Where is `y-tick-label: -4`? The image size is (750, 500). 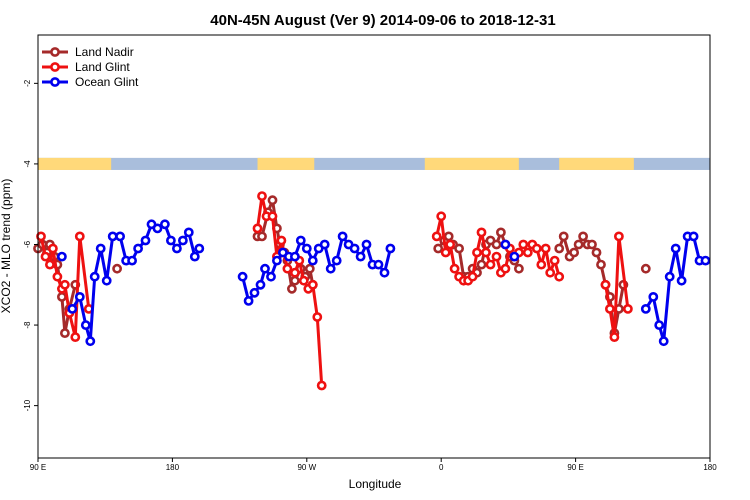
y-tick-label: -4 is located at coordinates (27, 164).